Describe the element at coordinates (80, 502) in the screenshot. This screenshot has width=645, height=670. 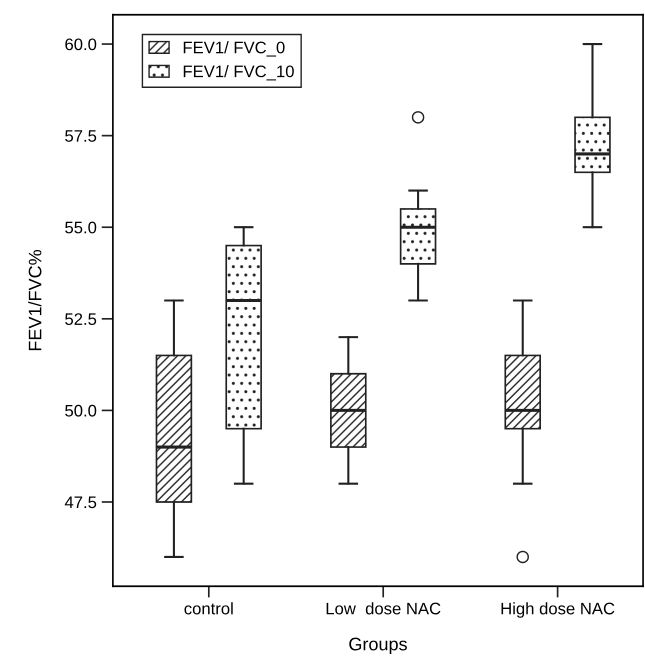
I see `y-tick-label: 47.5` at that location.